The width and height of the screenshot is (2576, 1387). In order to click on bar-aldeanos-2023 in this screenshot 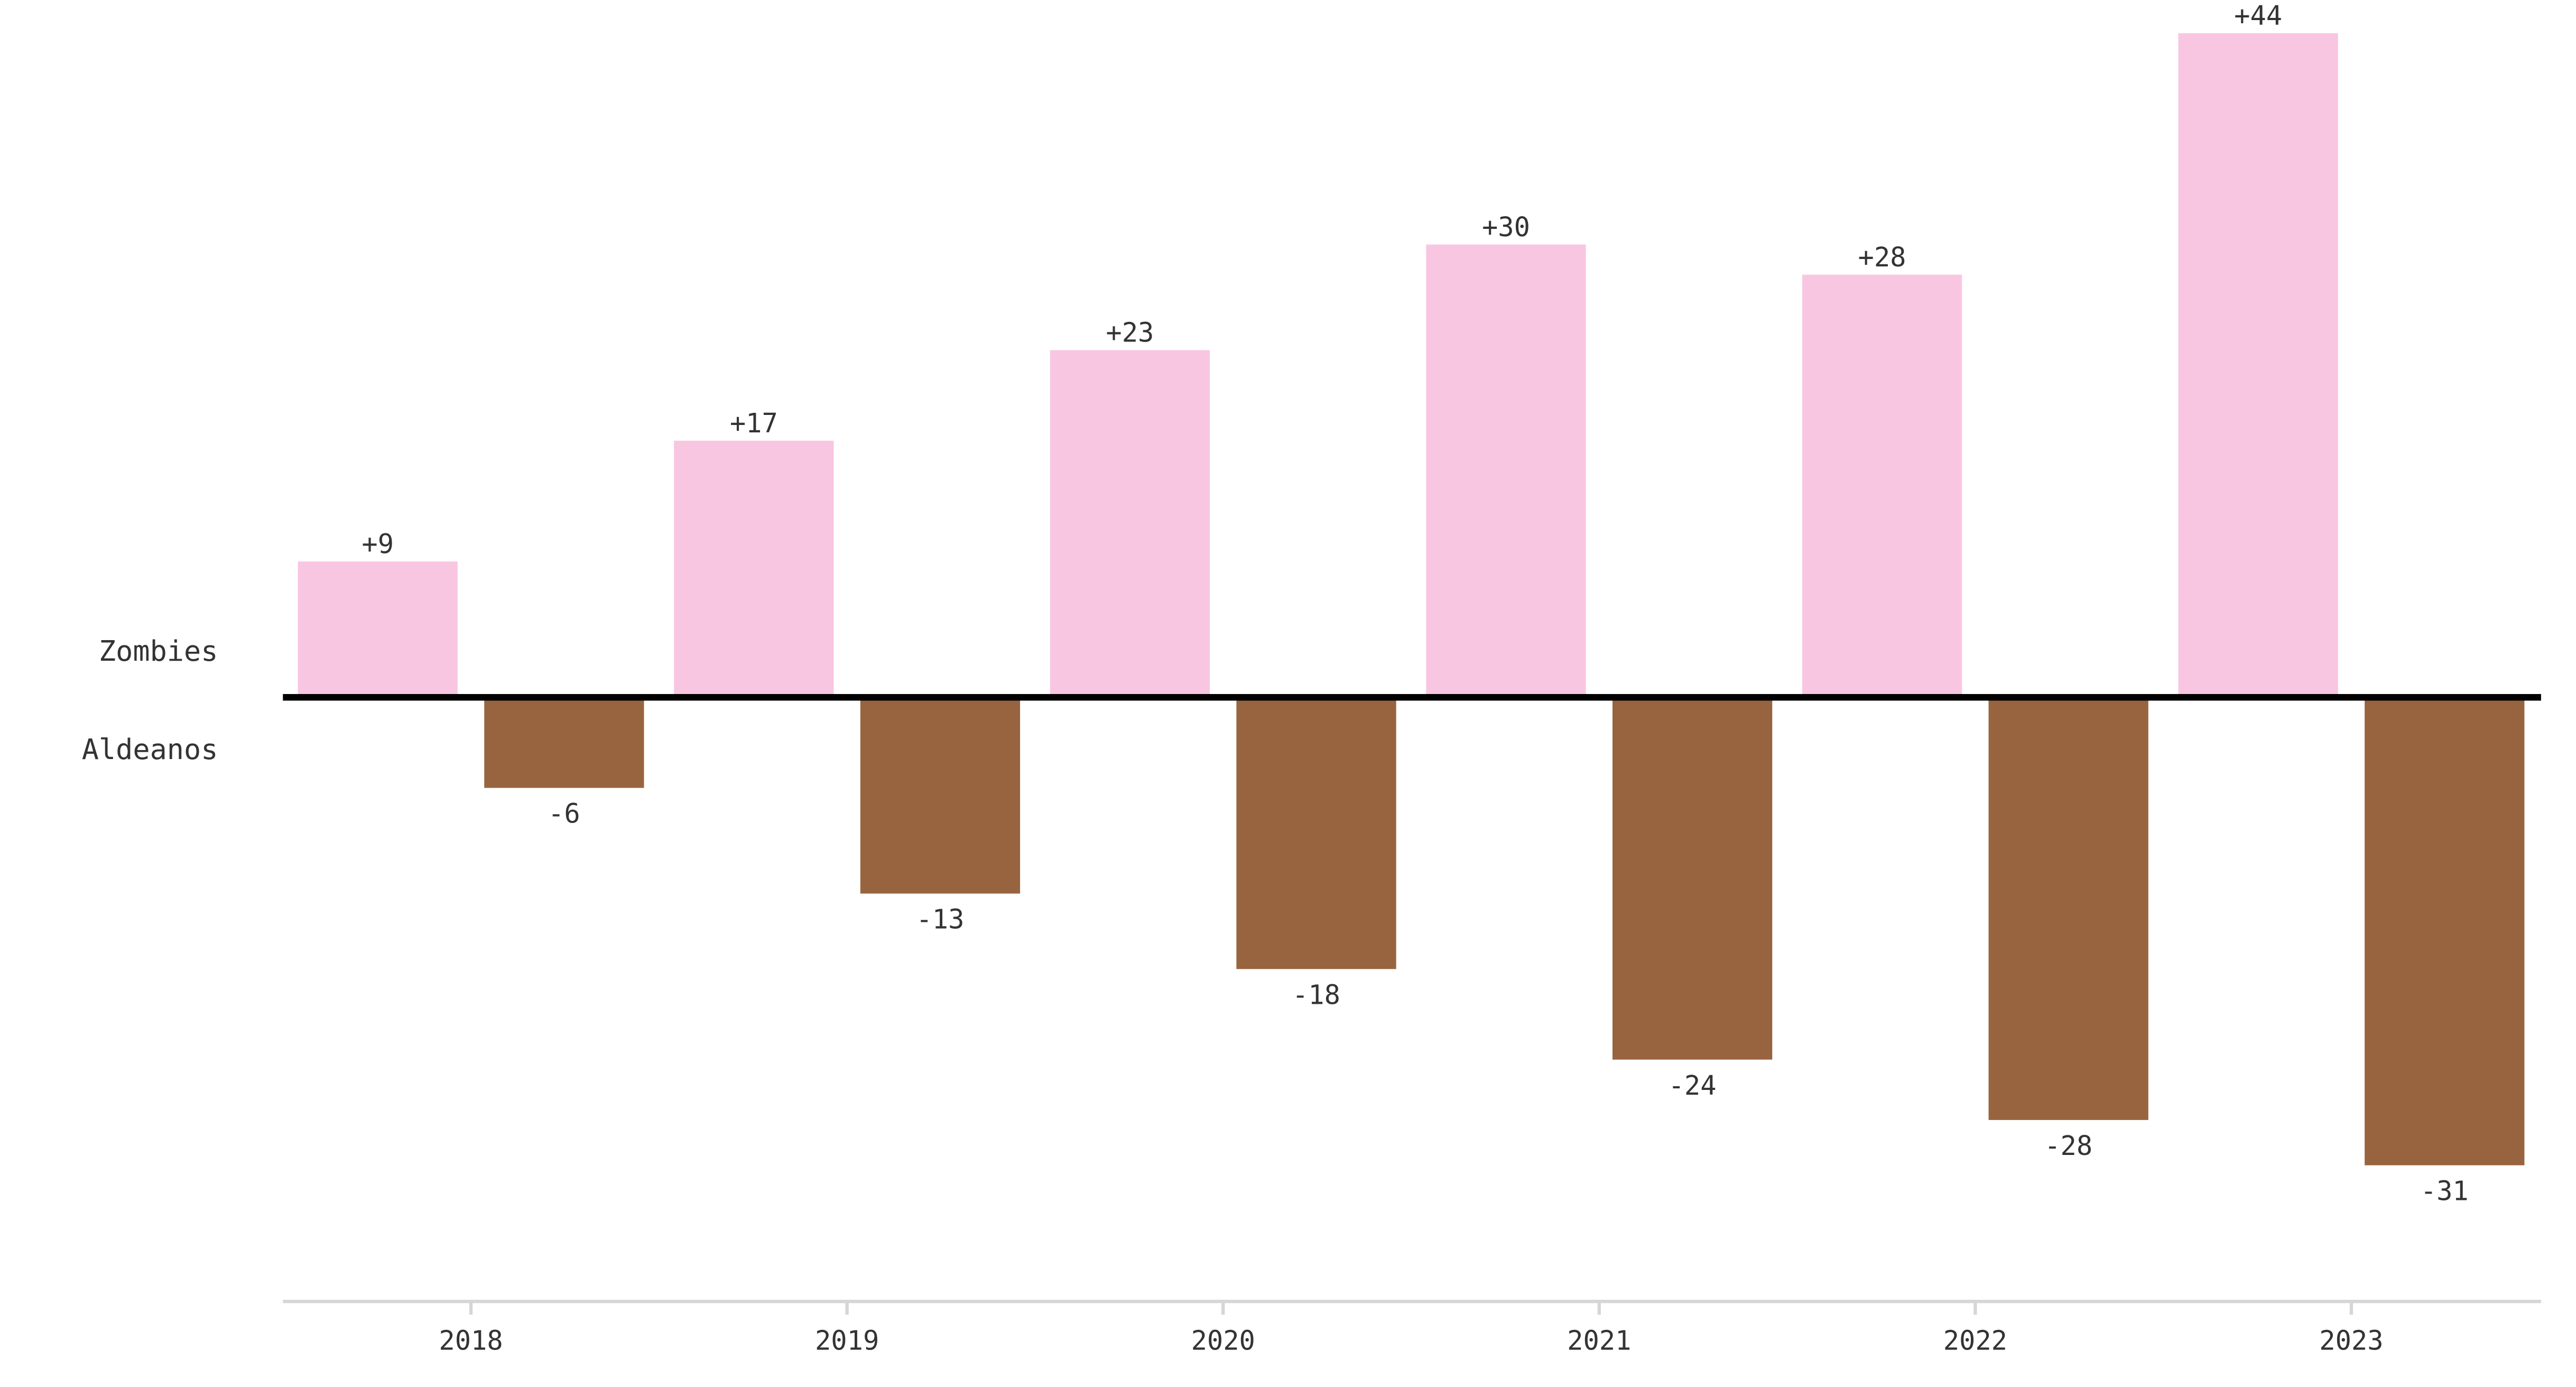, I will do `click(2445, 931)`.